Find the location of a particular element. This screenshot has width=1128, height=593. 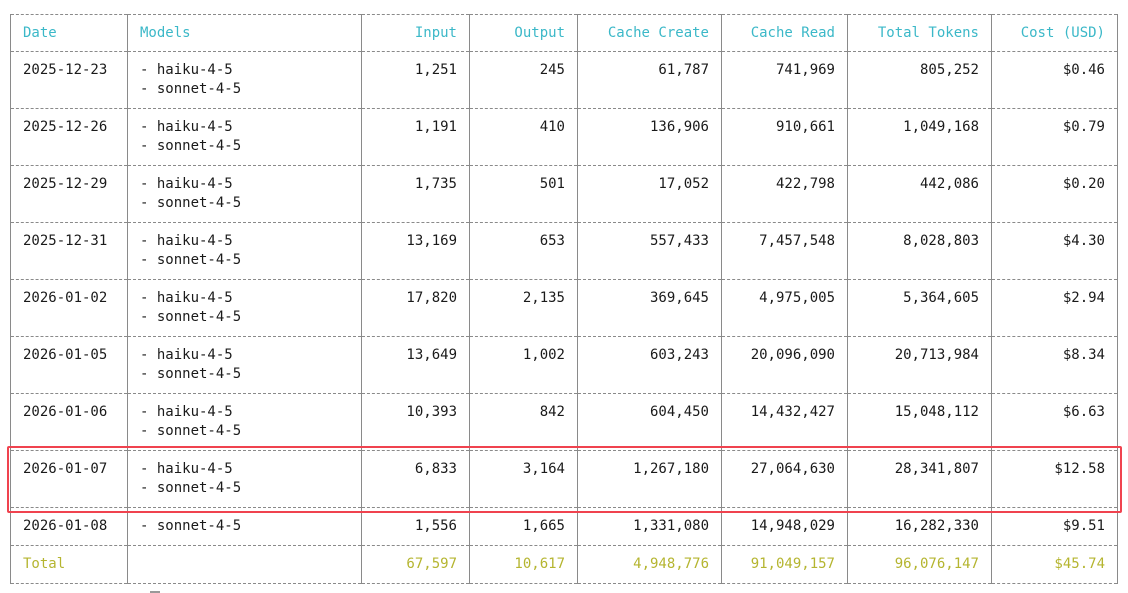

cell-output: 501 is located at coordinates (523, 194).